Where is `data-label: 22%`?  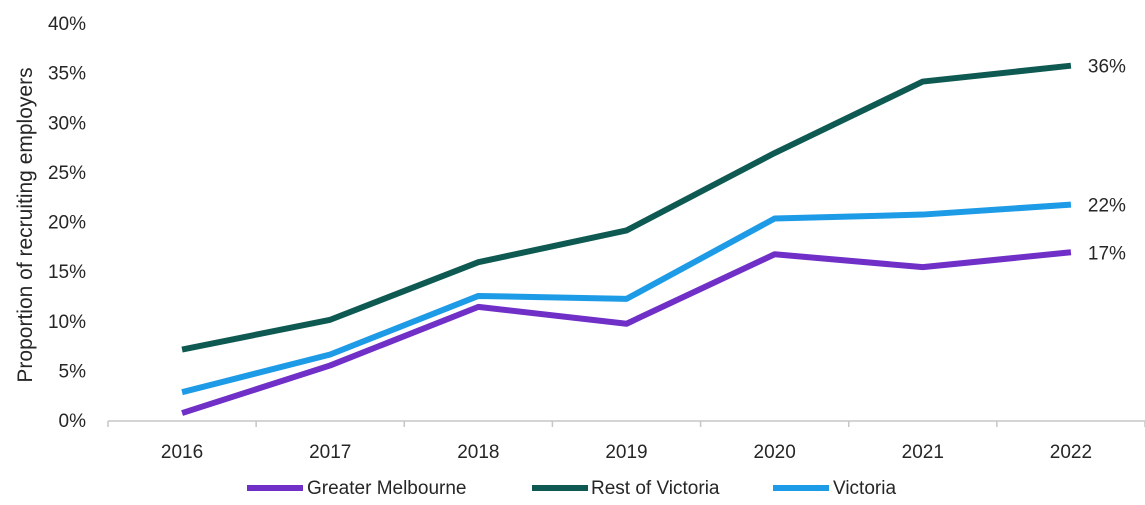
data-label: 22% is located at coordinates (1107, 206).